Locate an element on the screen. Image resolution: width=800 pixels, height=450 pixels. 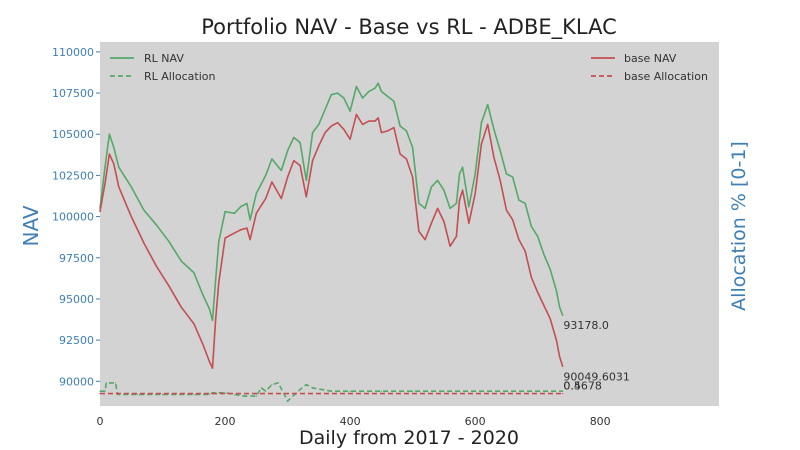
legend-left: RL NAV RL Allocation is located at coordinates (163, 67).